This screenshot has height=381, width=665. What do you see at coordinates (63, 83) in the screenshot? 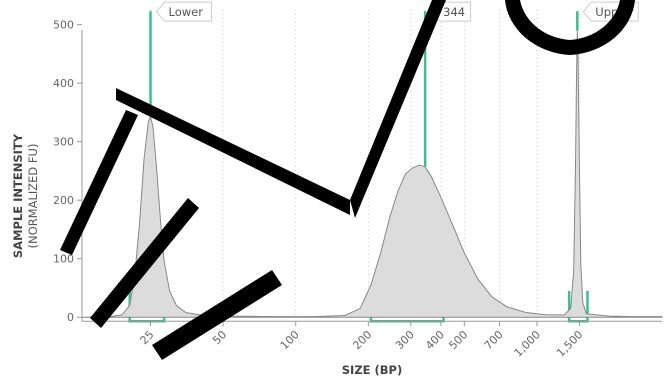
I see `y-tick-label: 400` at bounding box center [63, 83].